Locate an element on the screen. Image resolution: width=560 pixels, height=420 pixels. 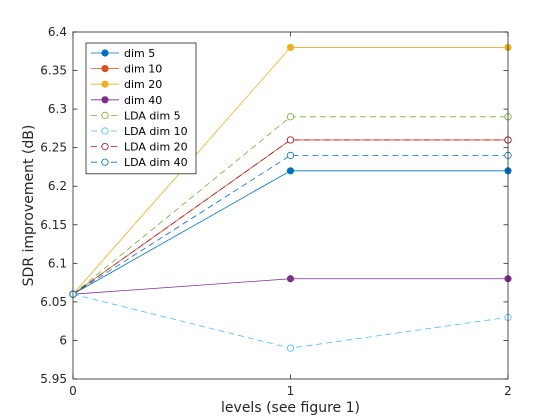
legend-item: dim 10 is located at coordinates (126, 69).